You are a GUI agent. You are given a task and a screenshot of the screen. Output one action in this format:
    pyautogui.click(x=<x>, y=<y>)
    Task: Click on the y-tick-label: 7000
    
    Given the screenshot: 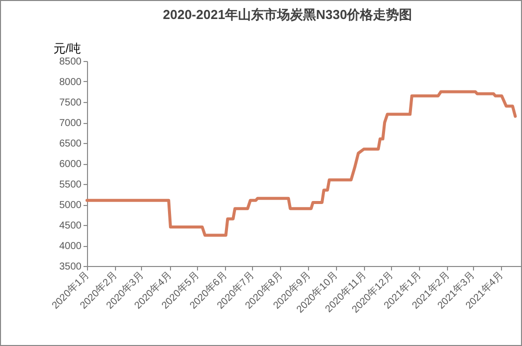 What is the action you would take?
    pyautogui.click(x=70, y=123)
    